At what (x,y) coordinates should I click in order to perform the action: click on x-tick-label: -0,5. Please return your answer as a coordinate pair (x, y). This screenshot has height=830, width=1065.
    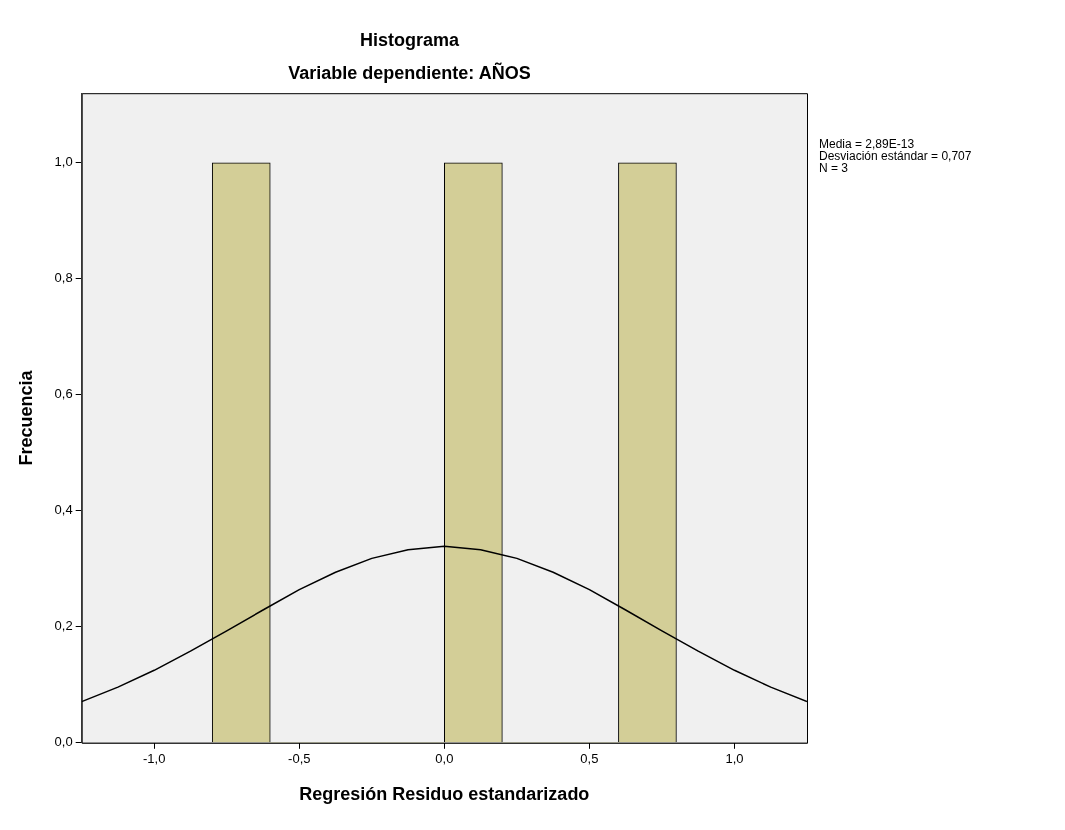
    Looking at the image, I should click on (299, 759).